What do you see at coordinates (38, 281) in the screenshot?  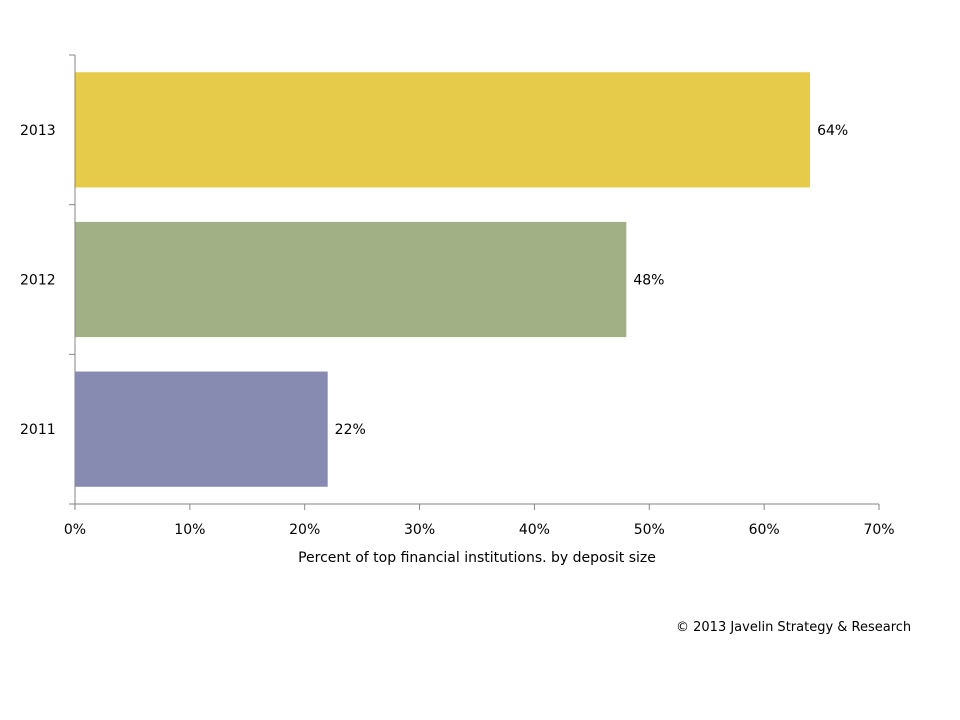 I see `y-tick-label-2012: 2012` at bounding box center [38, 281].